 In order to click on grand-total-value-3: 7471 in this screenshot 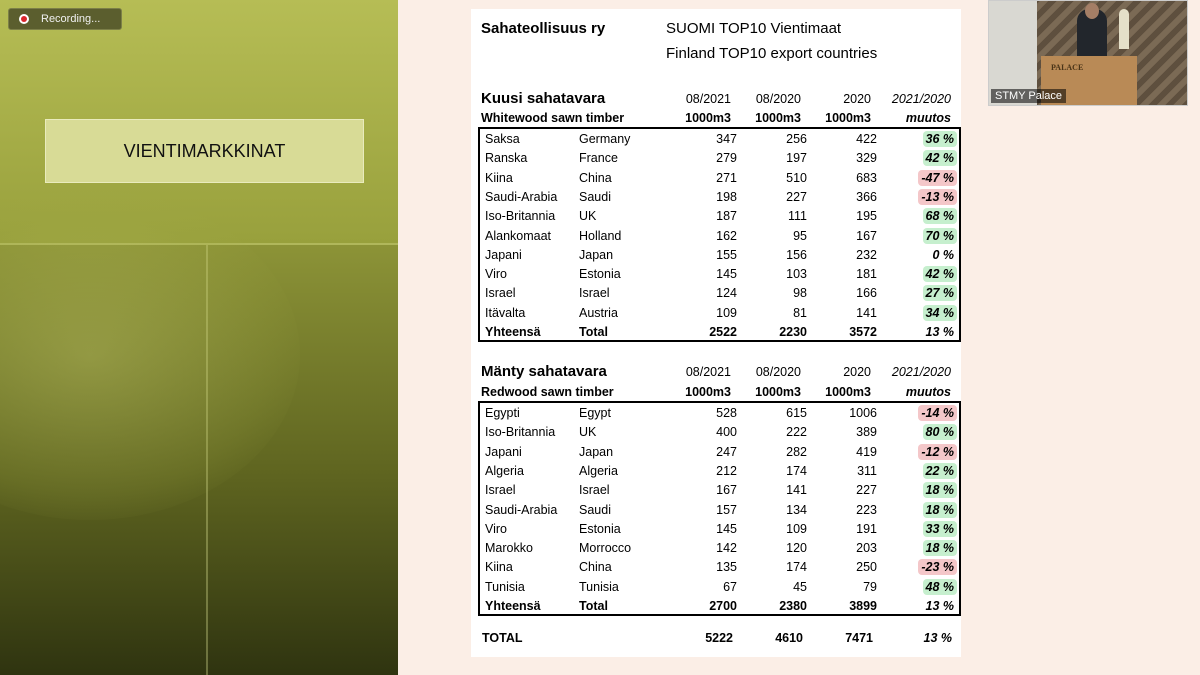, I will do `click(859, 638)`.